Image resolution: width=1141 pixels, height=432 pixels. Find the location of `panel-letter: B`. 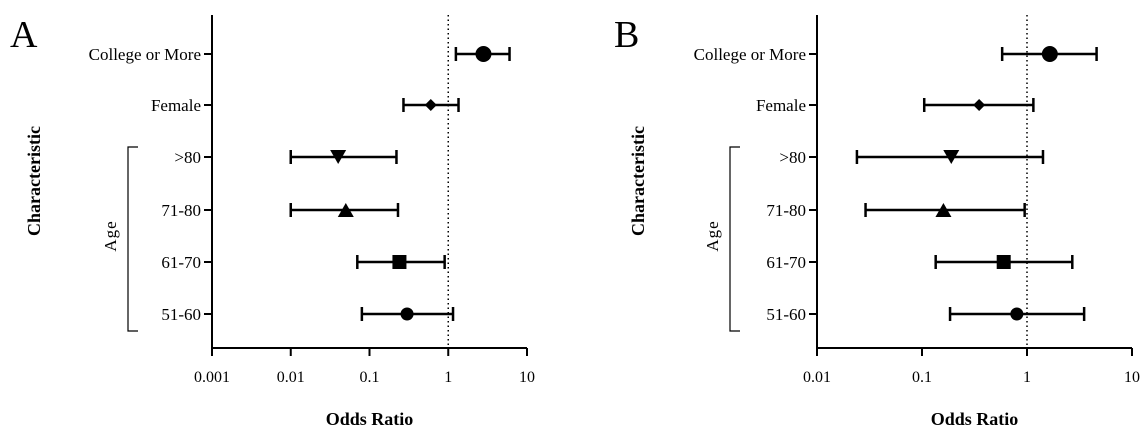

panel-letter: B is located at coordinates (626, 35).